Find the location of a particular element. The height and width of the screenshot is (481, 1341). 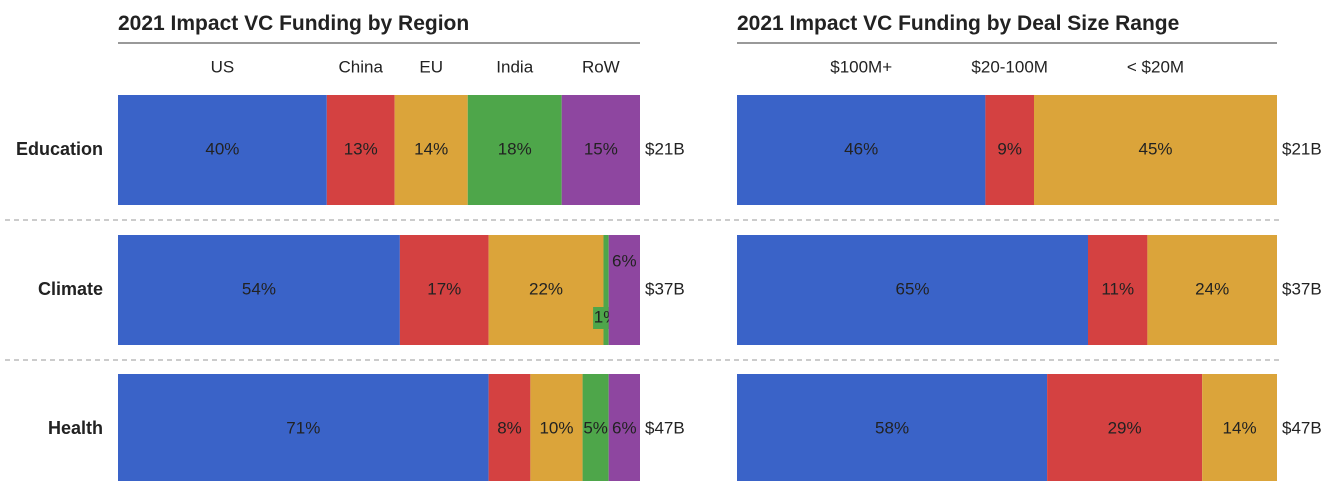

legend-label: < $20M is located at coordinates (1155, 66).